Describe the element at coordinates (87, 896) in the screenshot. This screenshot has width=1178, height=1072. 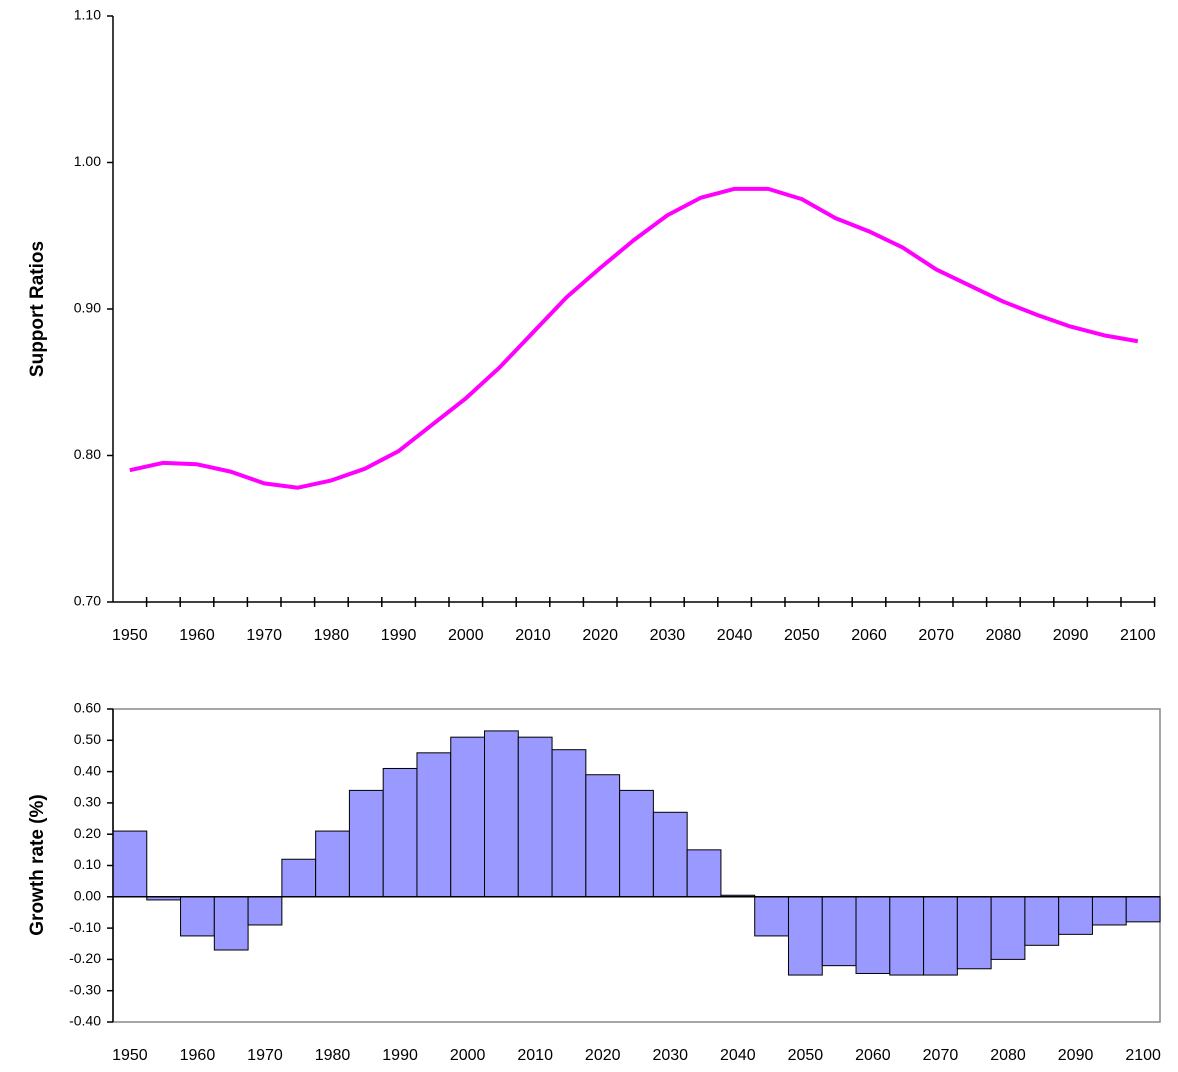
I see `y-tick-label: 0.00` at that location.